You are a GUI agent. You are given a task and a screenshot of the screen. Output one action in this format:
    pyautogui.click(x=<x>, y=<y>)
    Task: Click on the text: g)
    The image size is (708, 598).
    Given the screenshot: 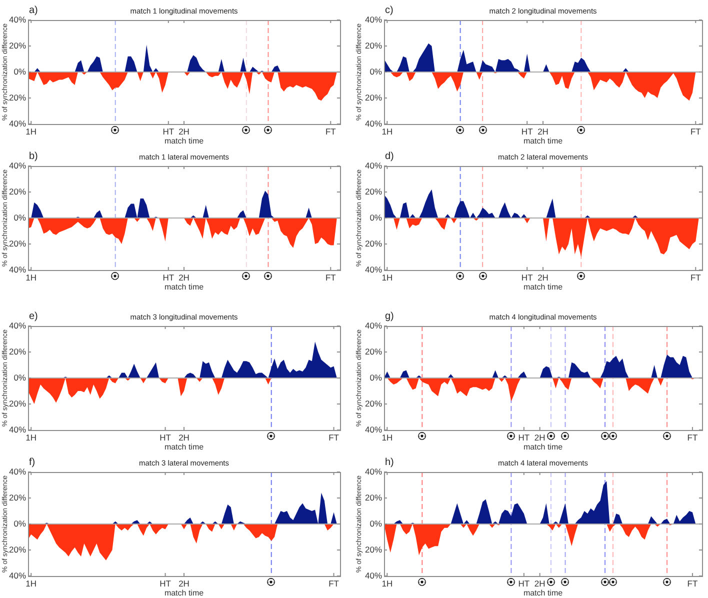 What is the action you would take?
    pyautogui.click(x=389, y=316)
    